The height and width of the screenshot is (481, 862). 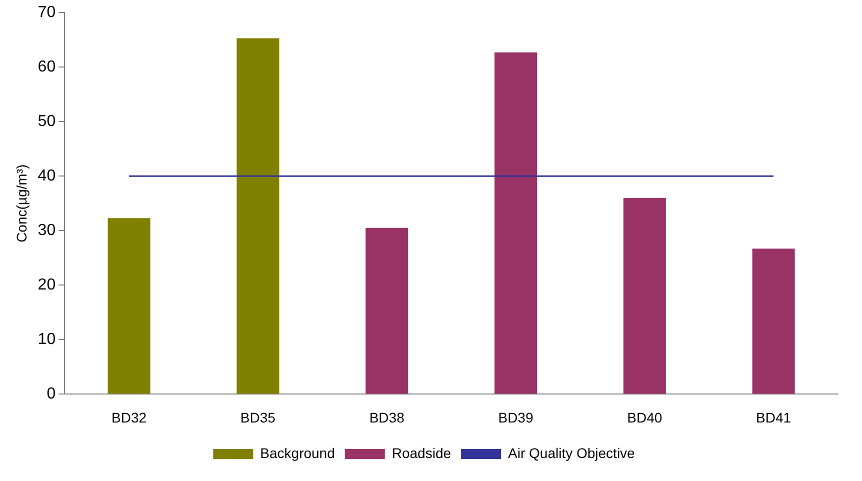 I want to click on y-axis-title: Conc(µg/m³), so click(x=21, y=203).